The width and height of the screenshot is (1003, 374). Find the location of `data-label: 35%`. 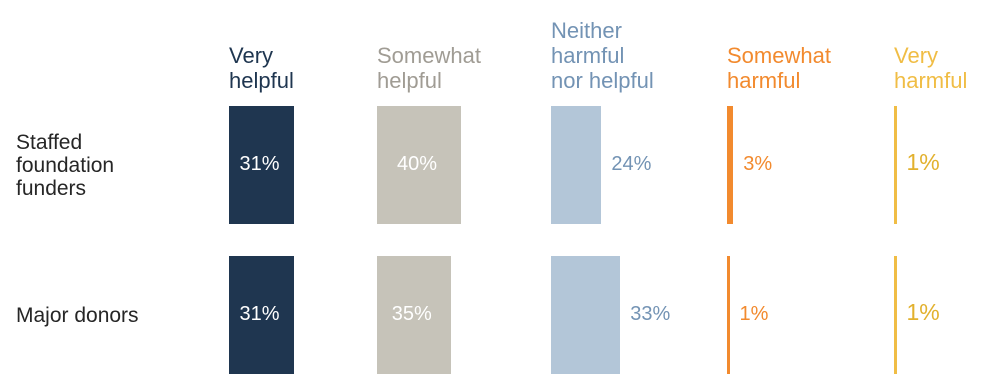

data-label: 35% is located at coordinates (411, 314).